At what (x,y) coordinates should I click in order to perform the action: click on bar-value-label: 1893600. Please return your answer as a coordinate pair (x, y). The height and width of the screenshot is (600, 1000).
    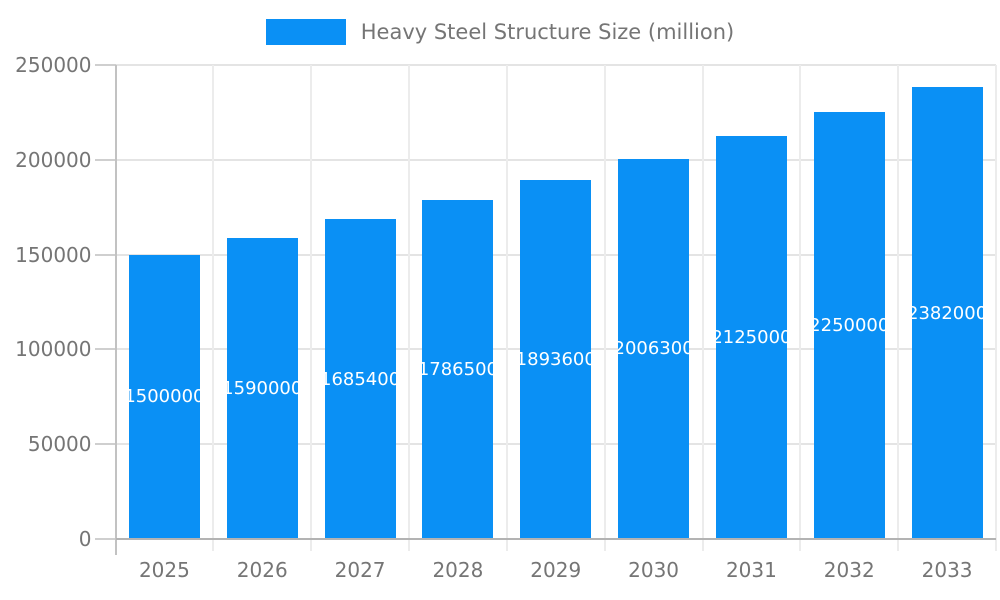
    Looking at the image, I should click on (556, 359).